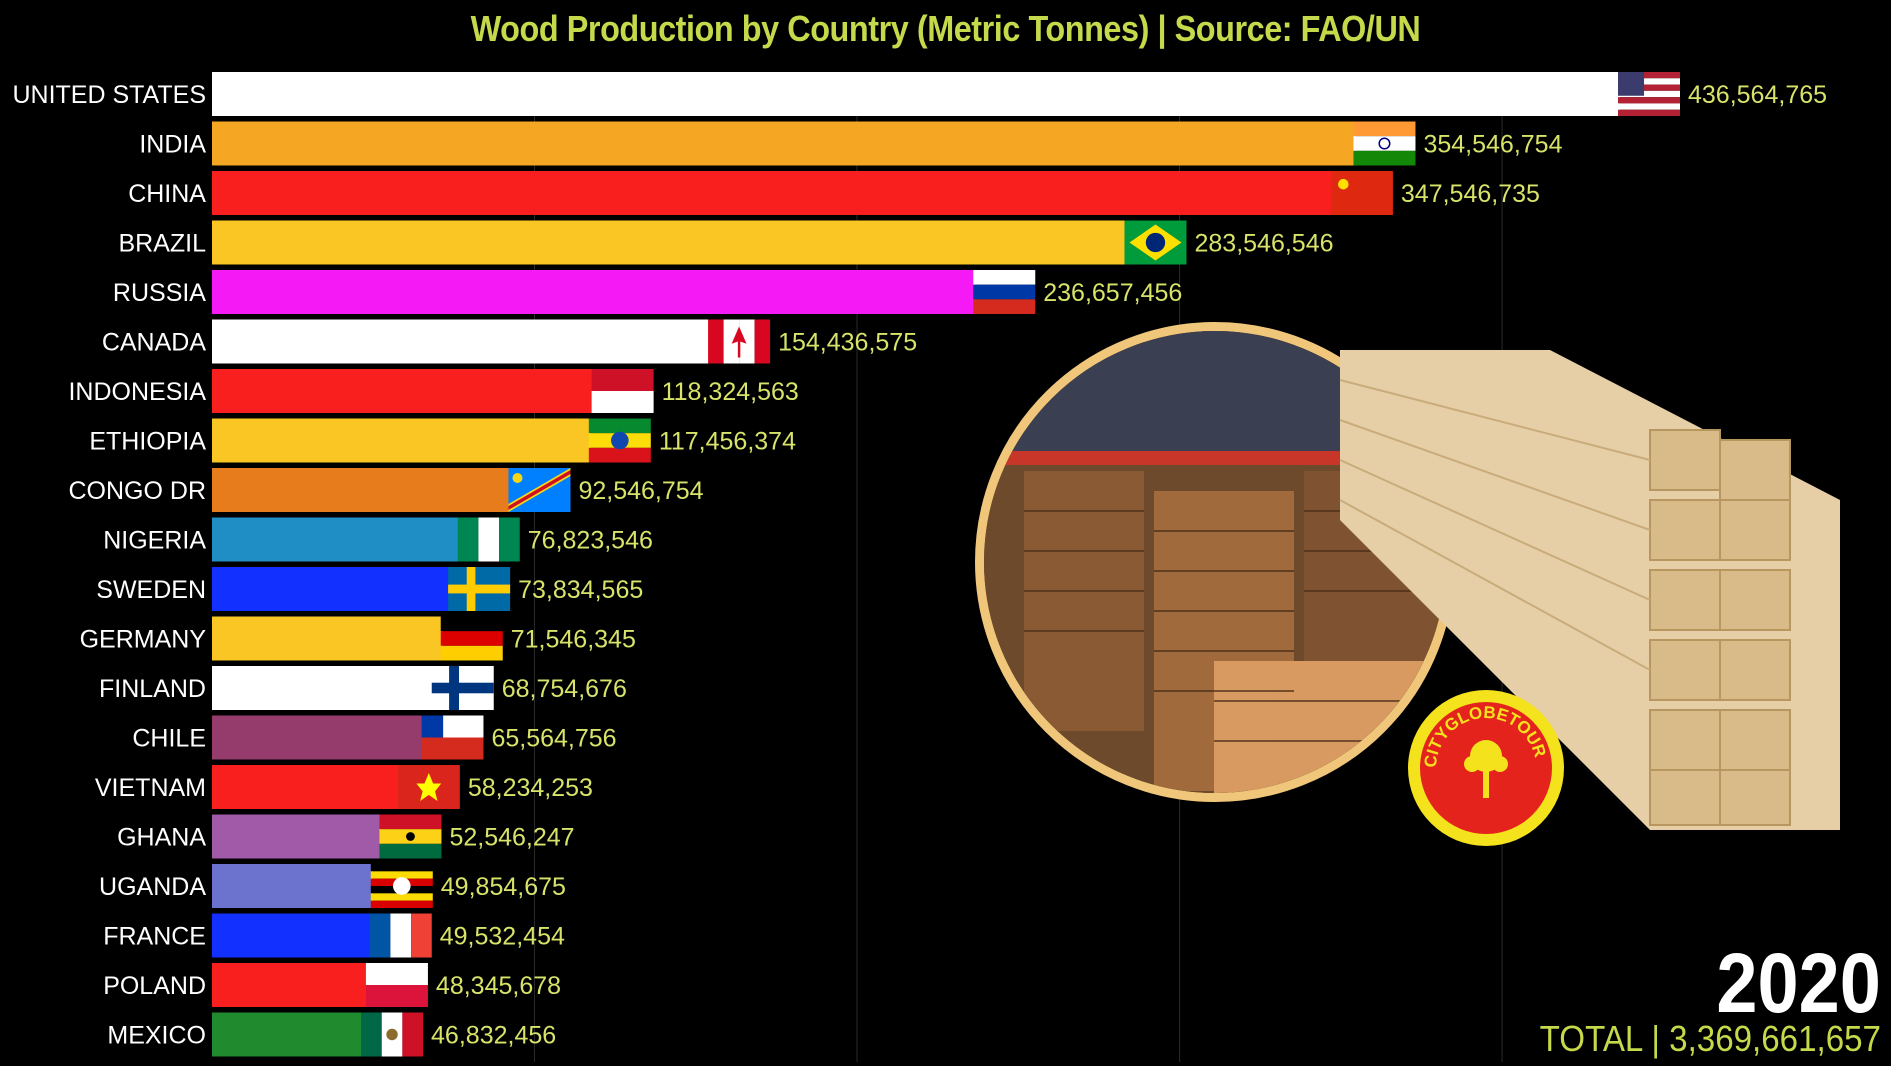 Image resolution: width=1891 pixels, height=1066 pixels. What do you see at coordinates (739, 341) in the screenshot?
I see `canada-flag-icon` at bounding box center [739, 341].